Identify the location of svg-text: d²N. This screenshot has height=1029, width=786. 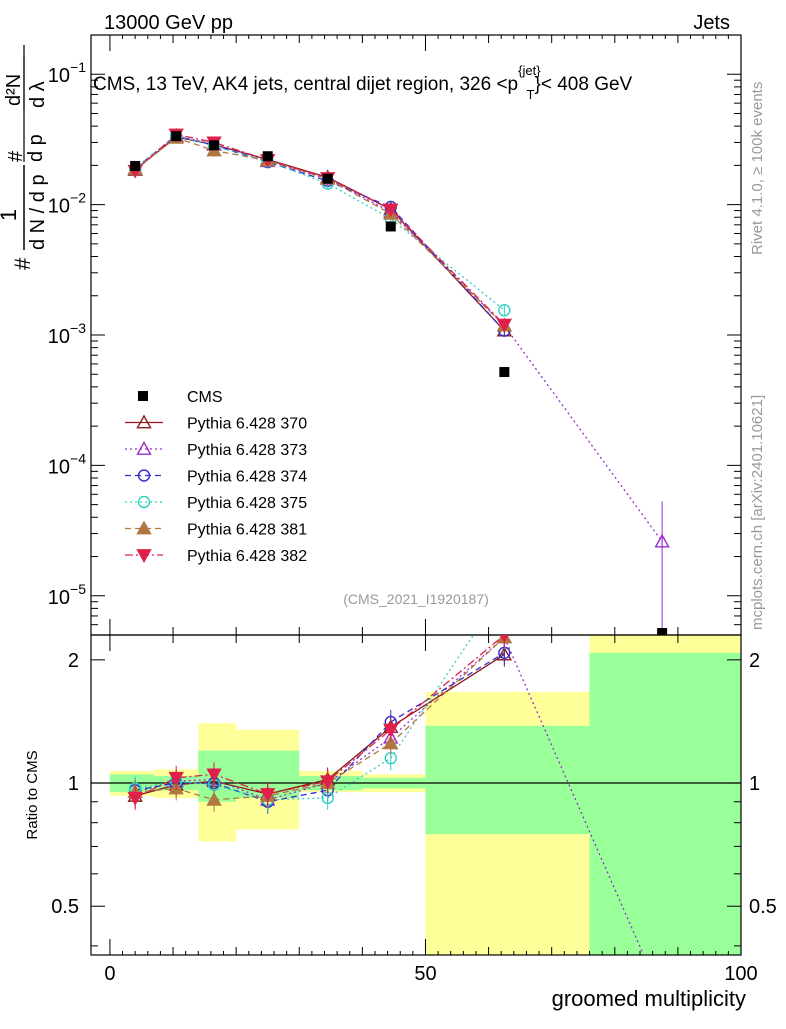
(14, 90).